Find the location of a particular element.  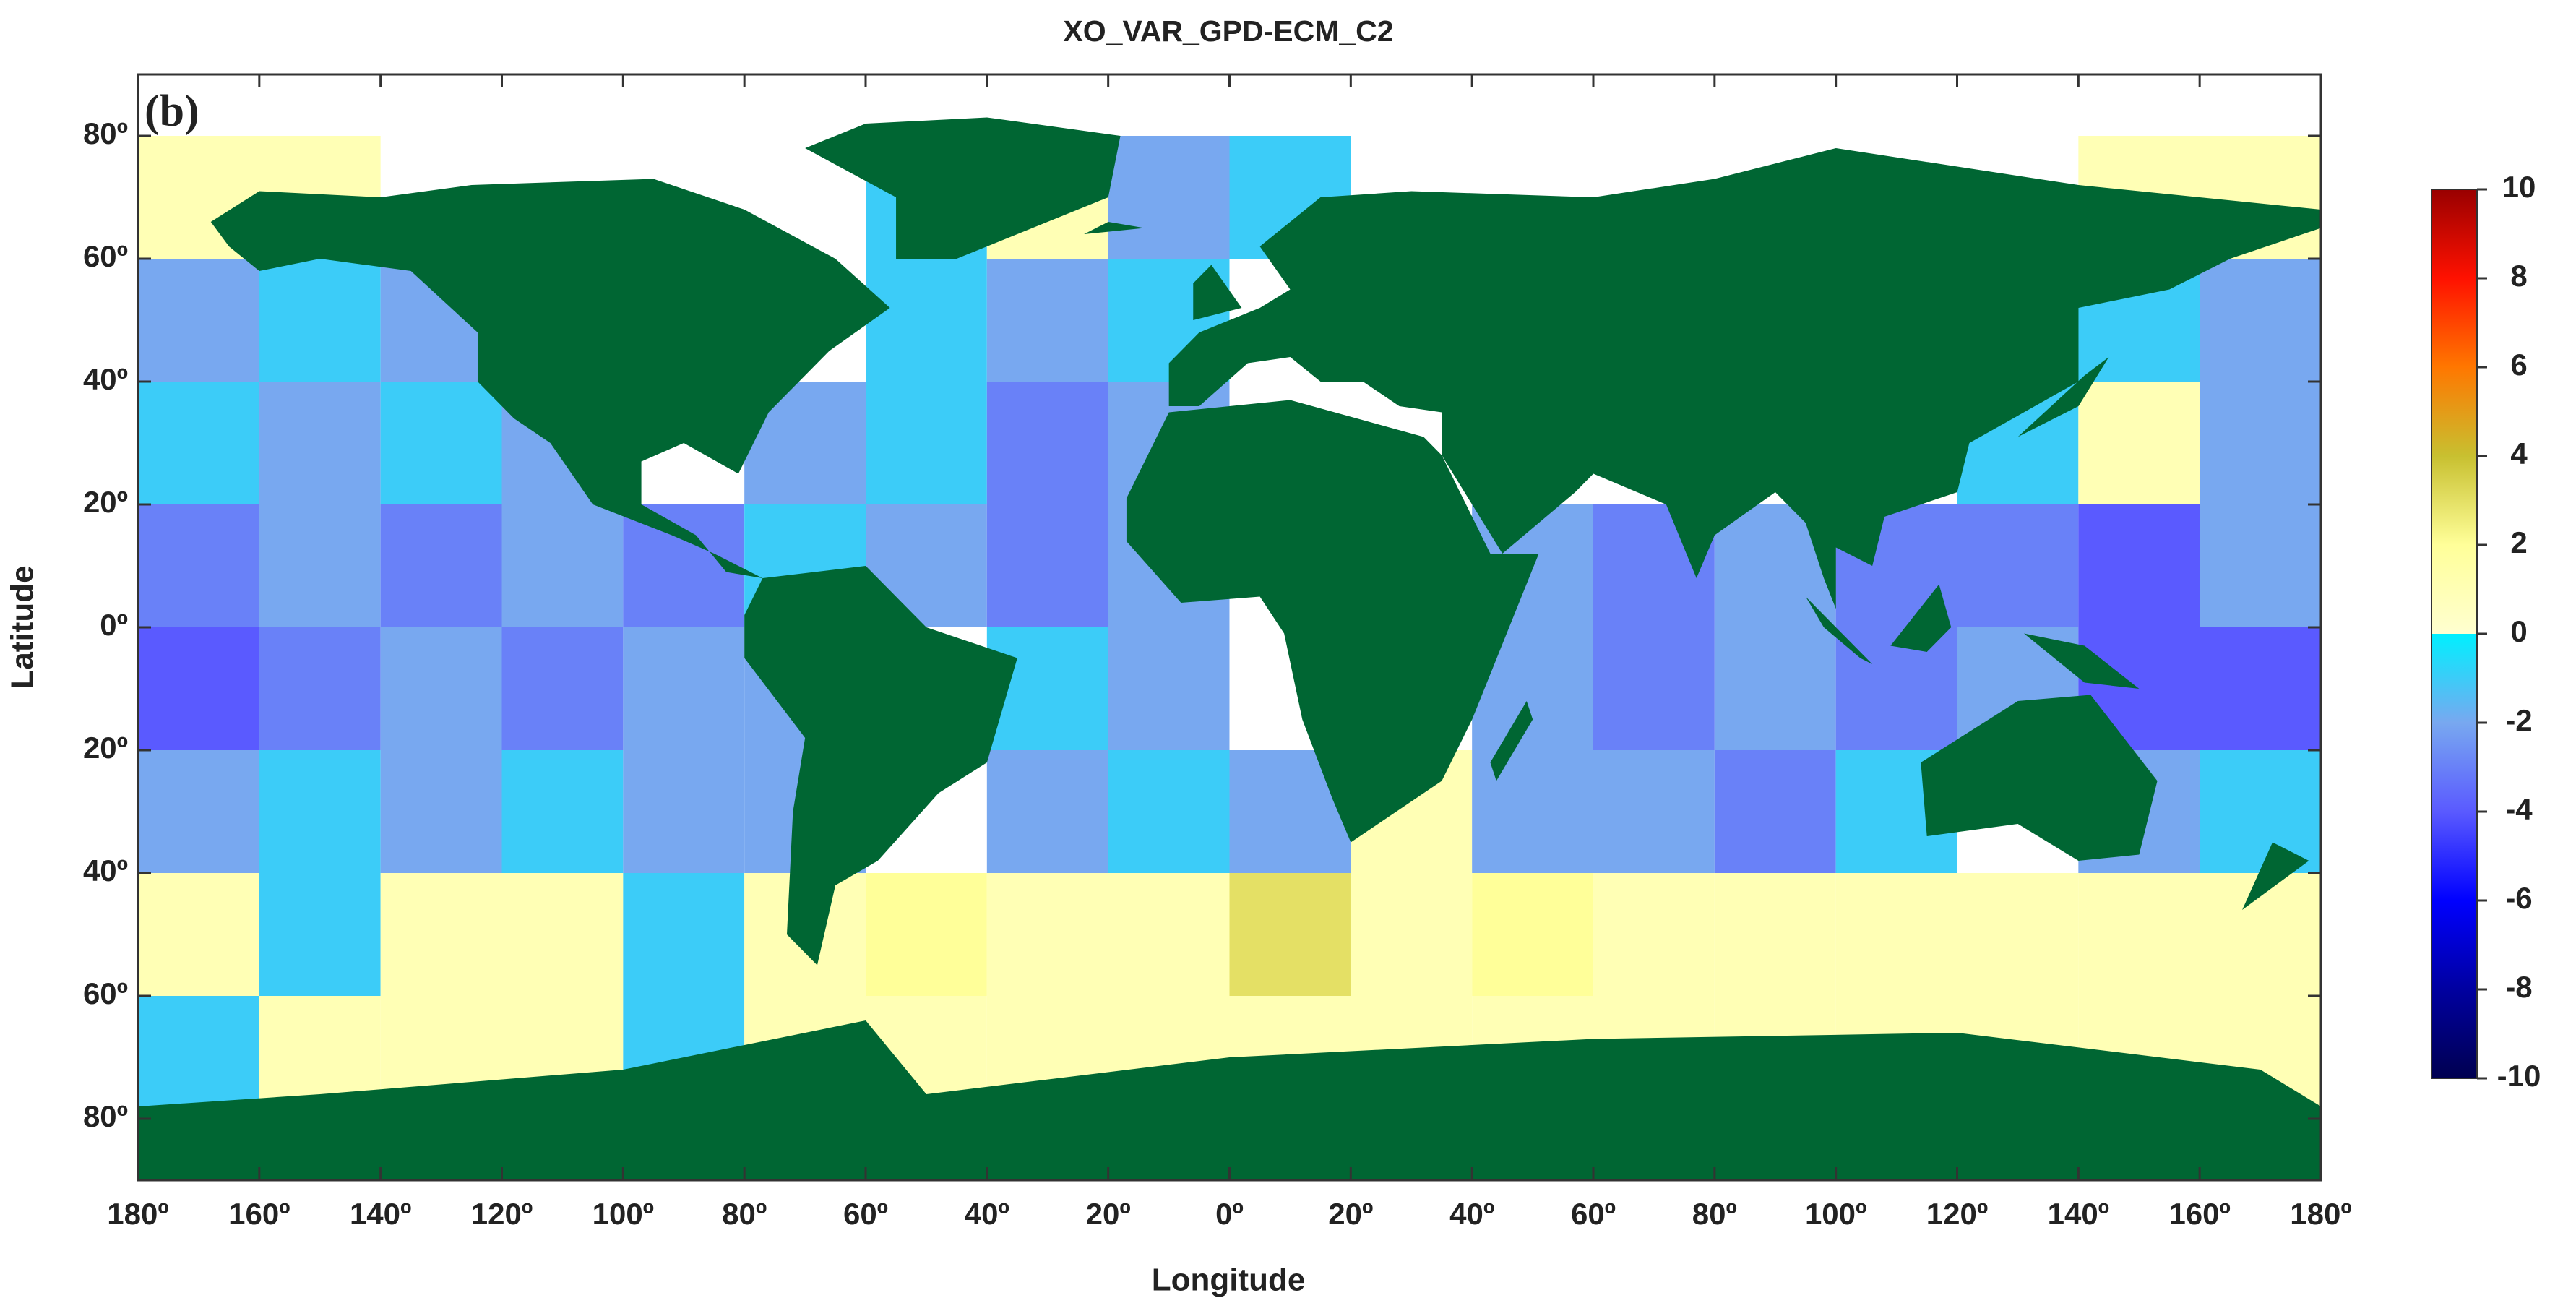

colorbar-tick-label: 8 is located at coordinates (2518, 276).